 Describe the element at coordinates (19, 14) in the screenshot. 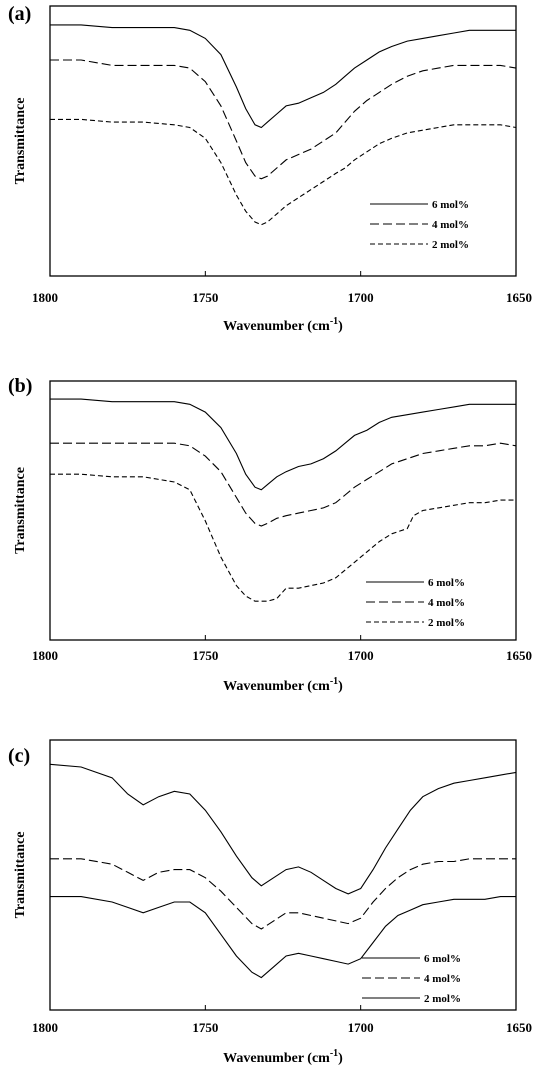

I see `panel-label: (a)` at that location.